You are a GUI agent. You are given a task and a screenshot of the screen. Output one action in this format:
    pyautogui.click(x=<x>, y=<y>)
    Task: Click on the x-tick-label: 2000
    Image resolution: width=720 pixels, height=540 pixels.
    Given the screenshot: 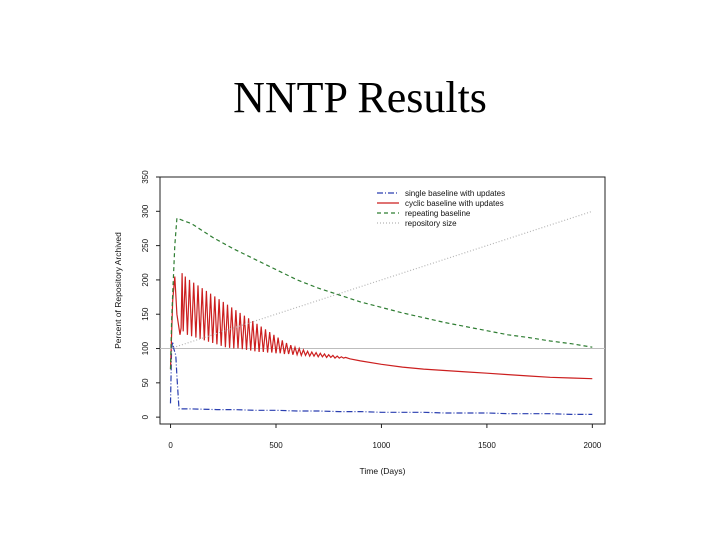 What is the action you would take?
    pyautogui.click(x=592, y=445)
    